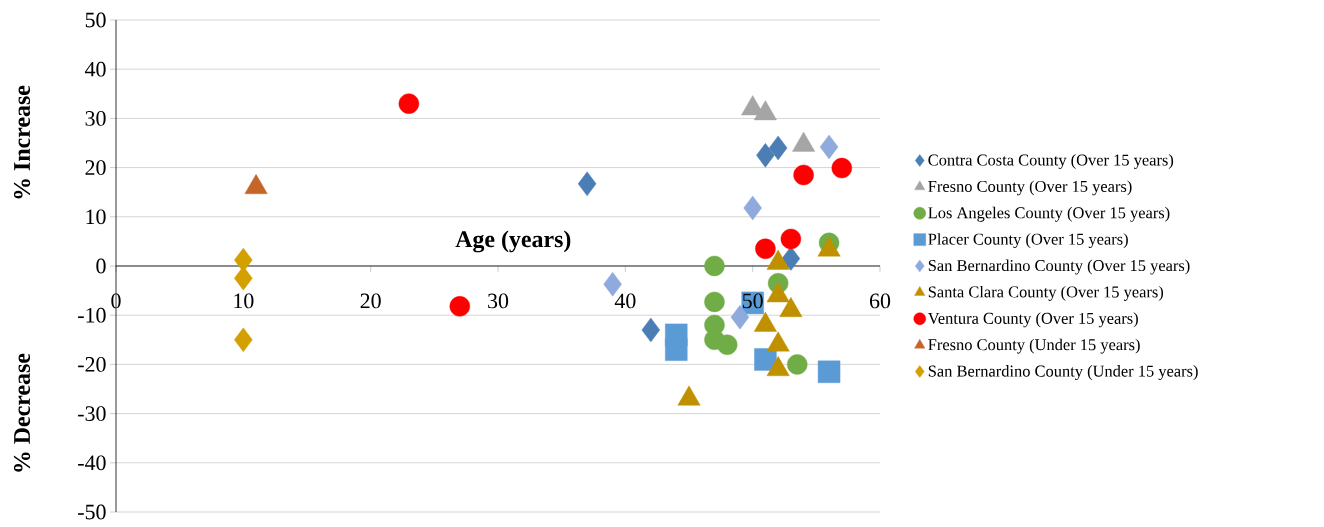 The image size is (1324, 527). I want to click on legend-label: San Bernardino County (Under 15 years), so click(1063, 373).